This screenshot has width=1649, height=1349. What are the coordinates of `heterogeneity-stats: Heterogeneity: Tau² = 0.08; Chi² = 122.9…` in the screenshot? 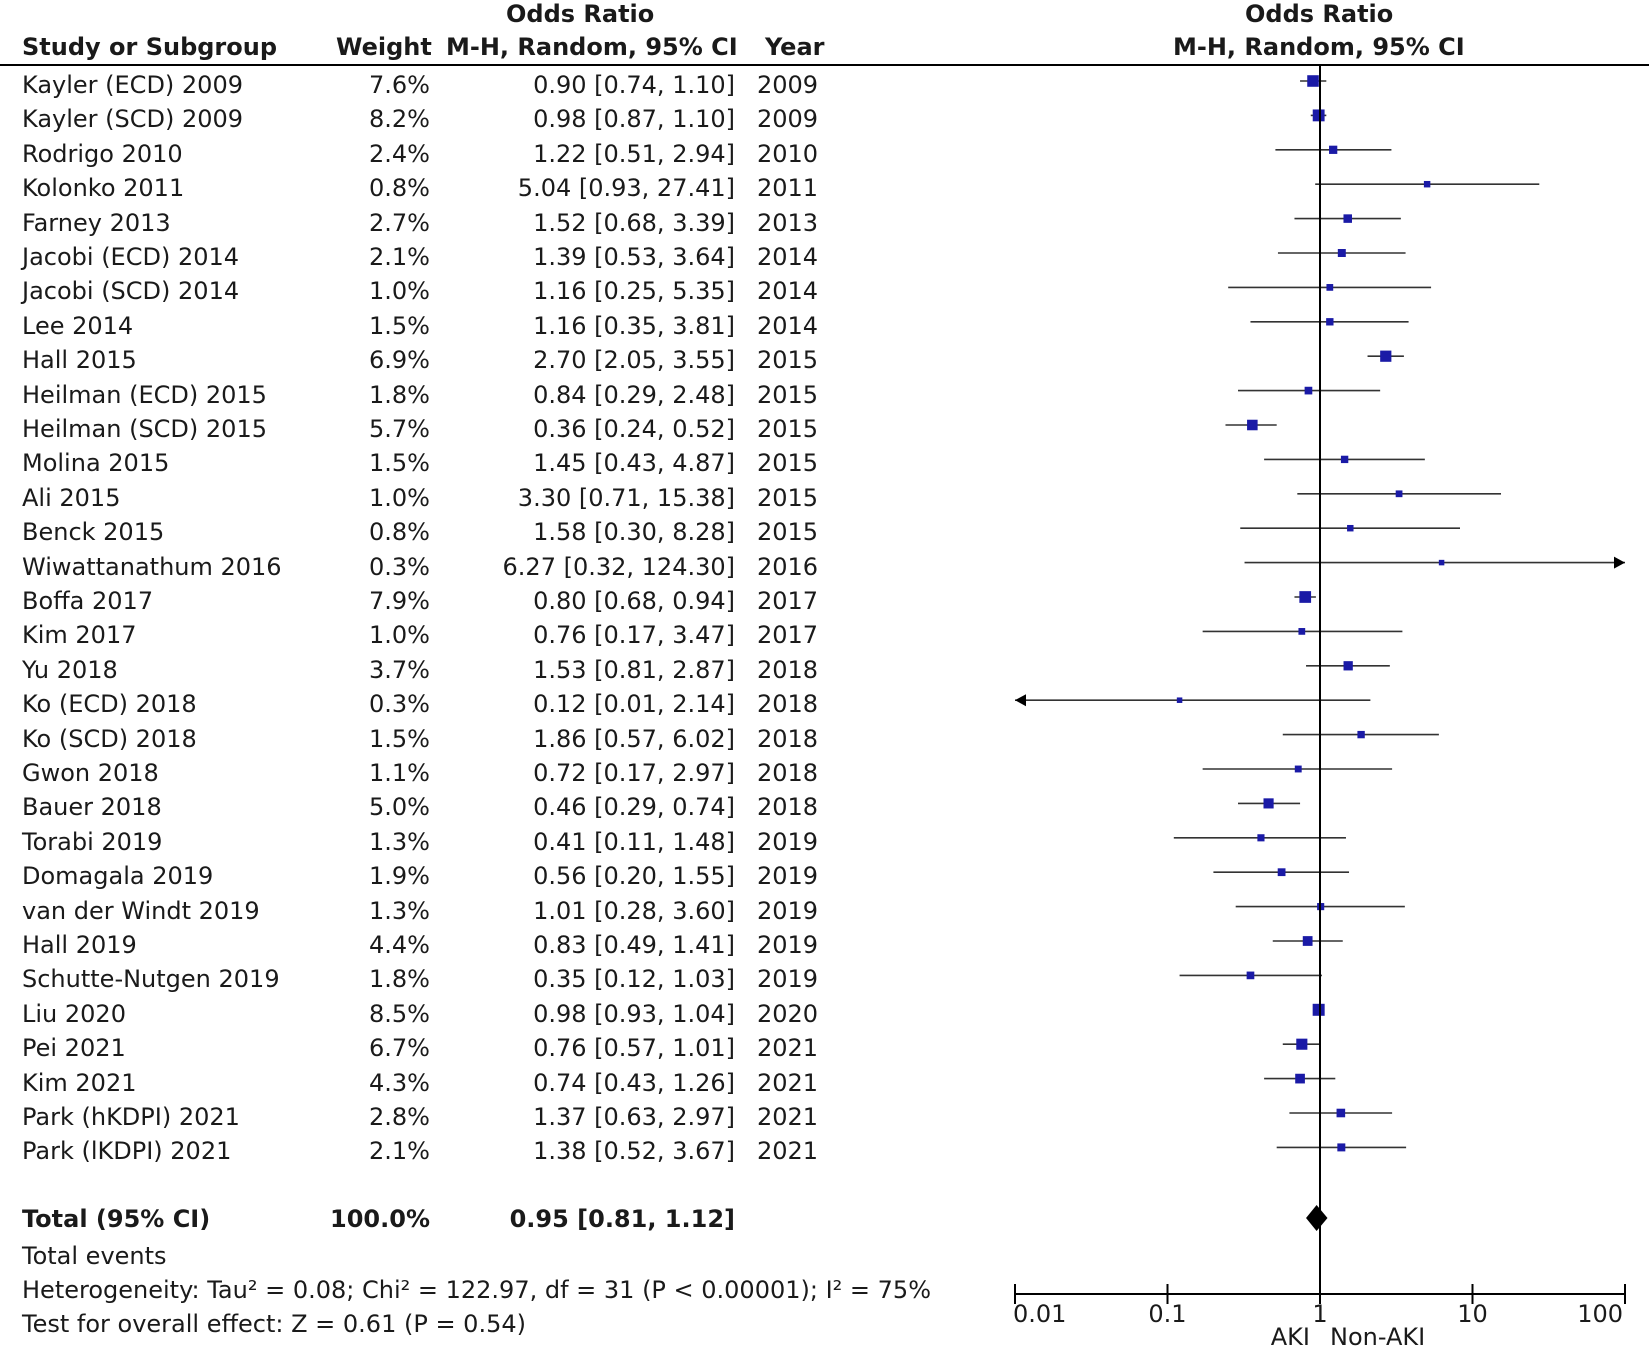 It's located at (476, 1290).